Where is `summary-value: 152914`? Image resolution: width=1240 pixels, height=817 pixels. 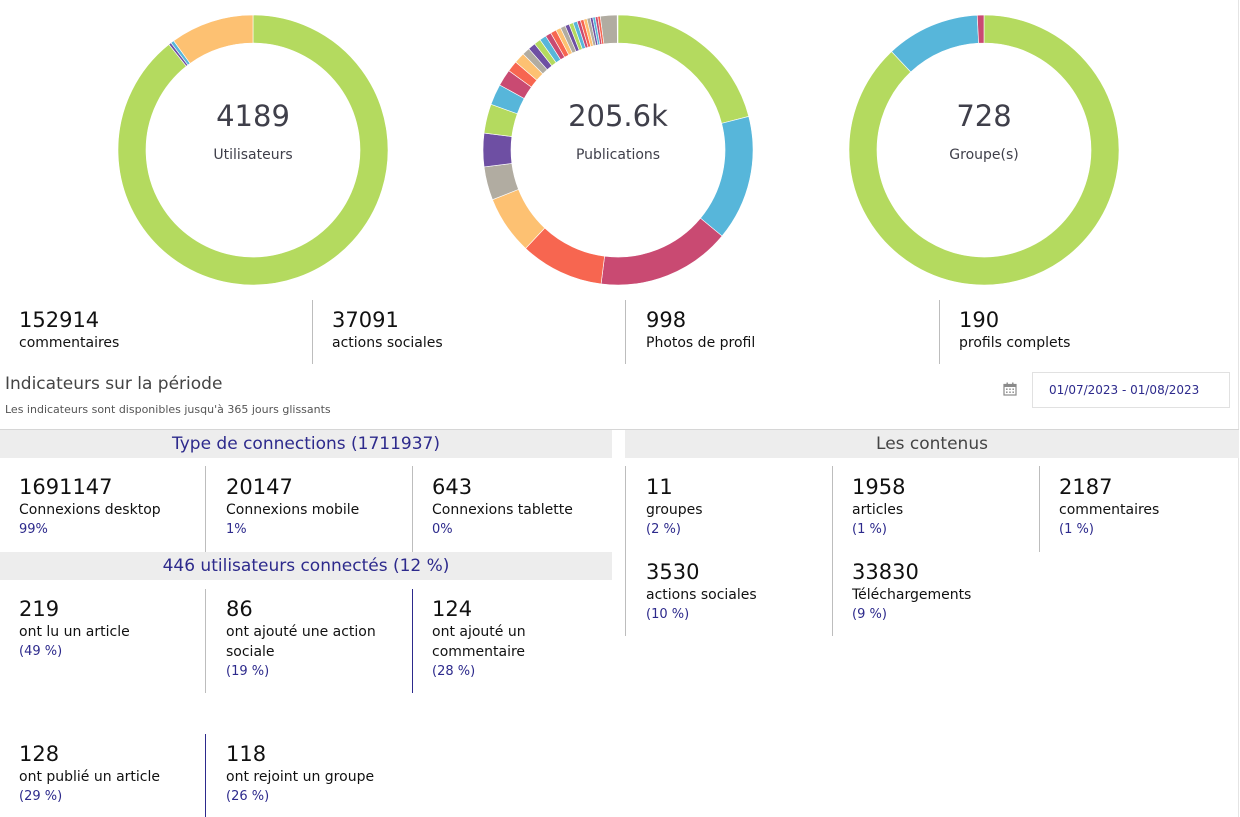
summary-value: 152914 is located at coordinates (59, 320).